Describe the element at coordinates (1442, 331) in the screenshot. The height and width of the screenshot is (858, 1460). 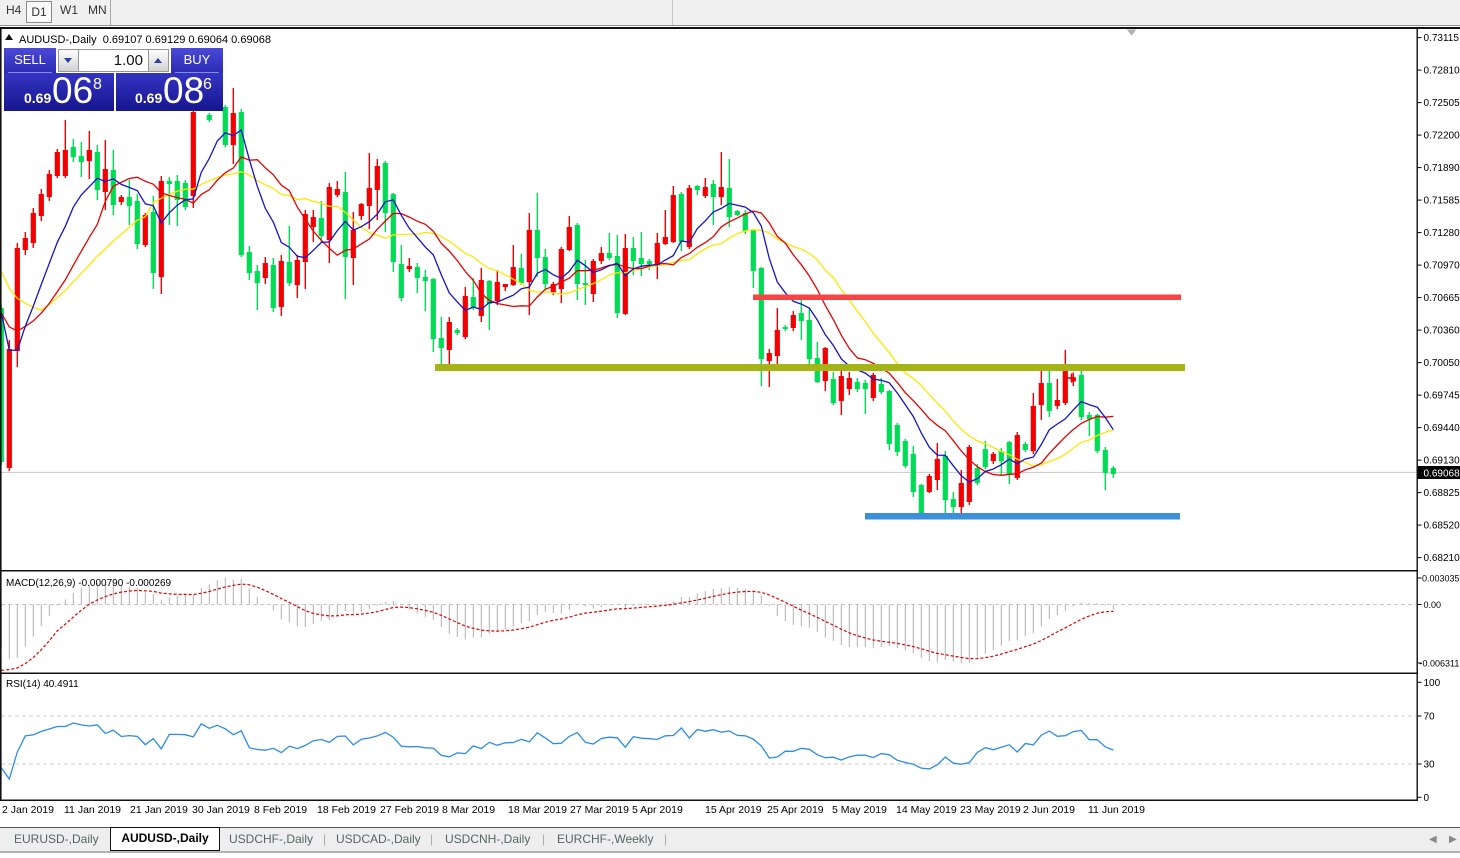
I see `svg-text: 0.70360` at that location.